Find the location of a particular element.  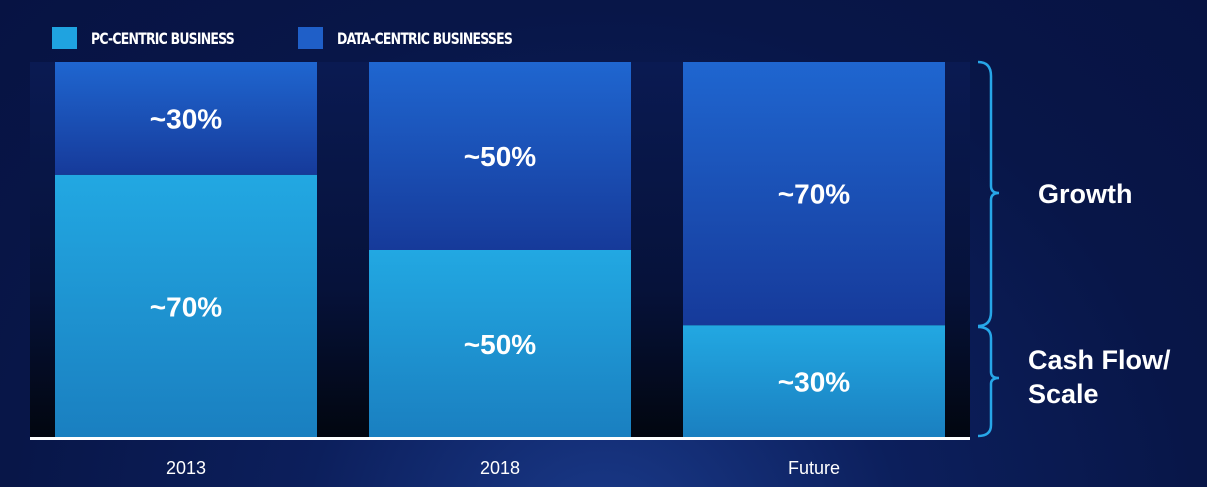

x-tick-label-2013: 2013 is located at coordinates (186, 468).